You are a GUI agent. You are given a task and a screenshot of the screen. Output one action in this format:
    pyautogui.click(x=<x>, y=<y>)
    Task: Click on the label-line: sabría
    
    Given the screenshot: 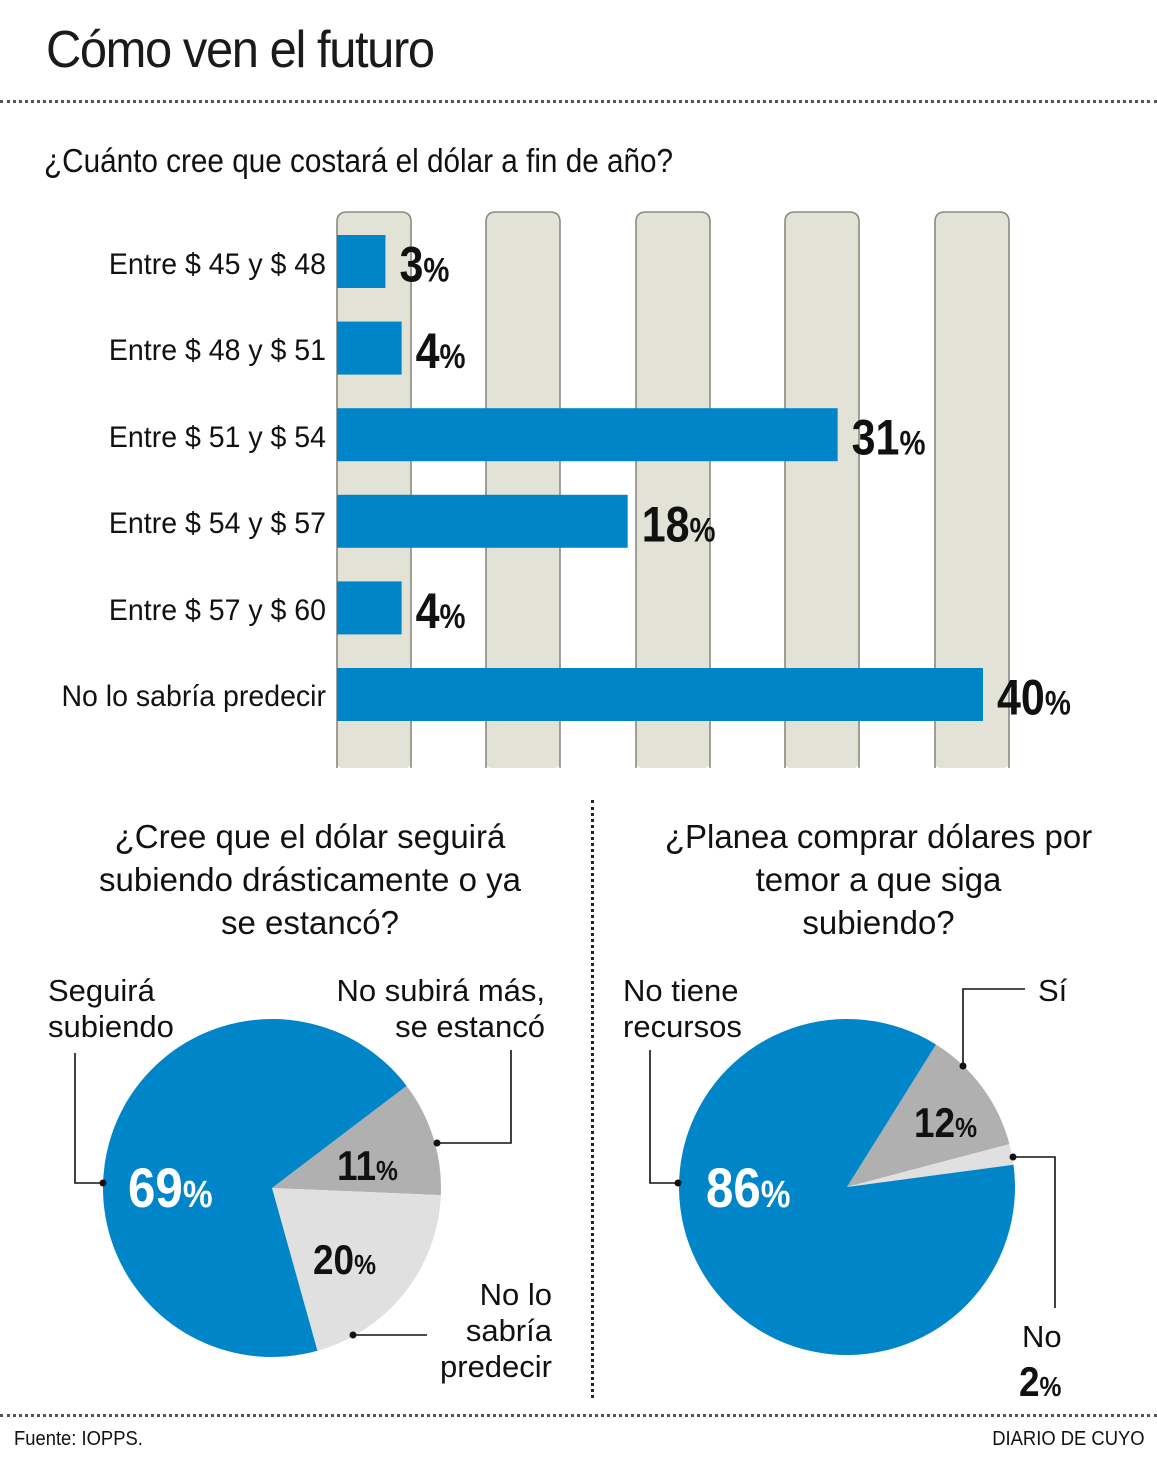 What is the action you would take?
    pyautogui.click(x=508, y=1330)
    